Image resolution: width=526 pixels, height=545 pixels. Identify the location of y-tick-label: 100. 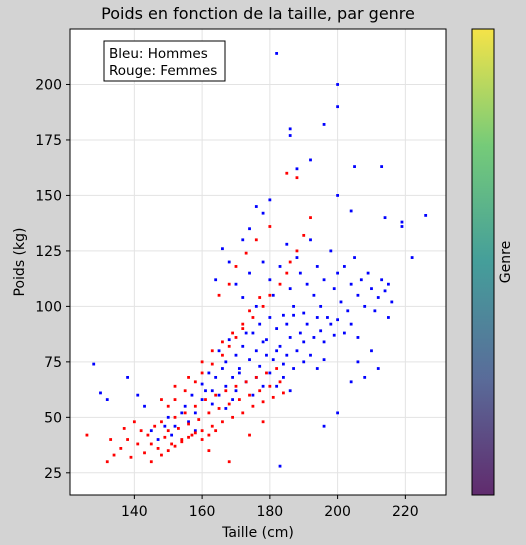
(48, 307).